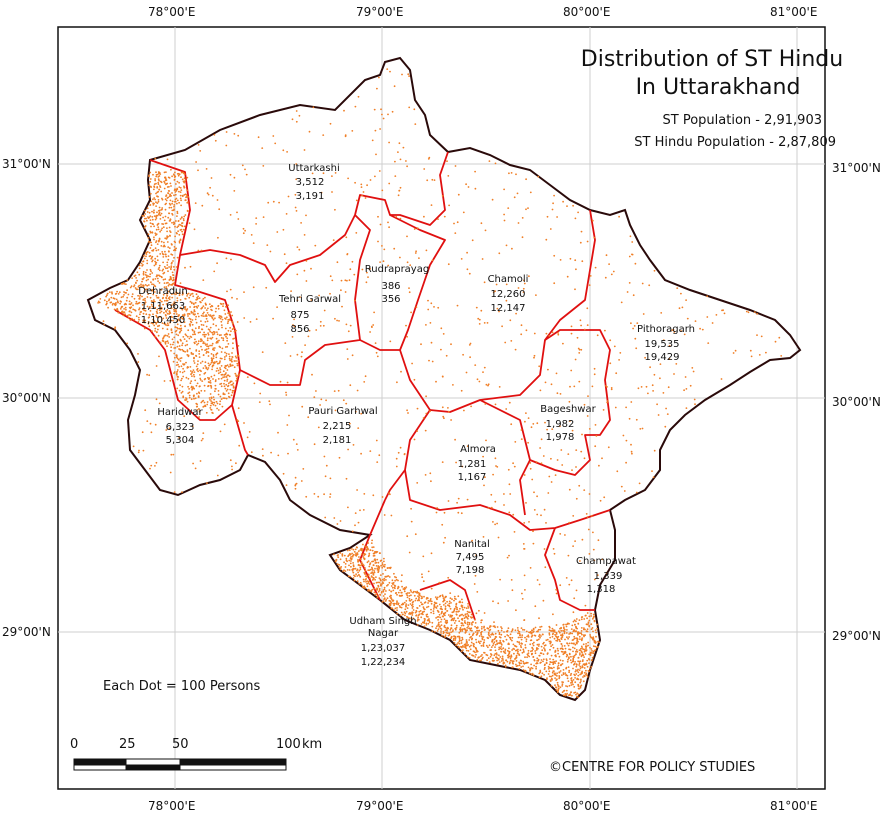 This screenshot has width=882, height=815. Describe the element at coordinates (127, 744) in the screenshot. I see `scale-tick-label: 25` at that location.